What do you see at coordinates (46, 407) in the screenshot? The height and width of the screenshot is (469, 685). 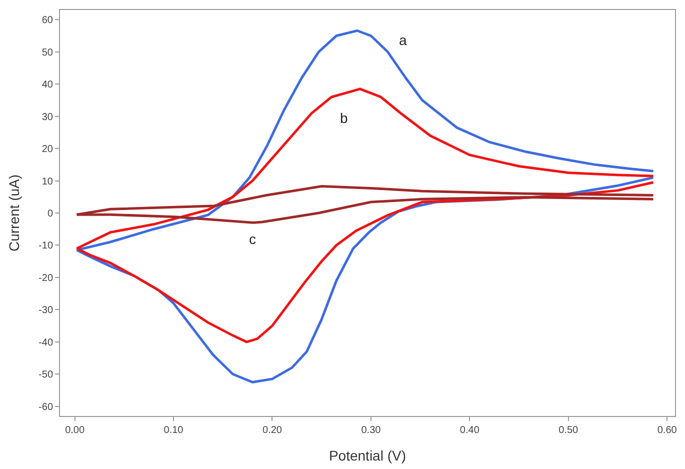 I see `y-tick-label: -60` at bounding box center [46, 407].